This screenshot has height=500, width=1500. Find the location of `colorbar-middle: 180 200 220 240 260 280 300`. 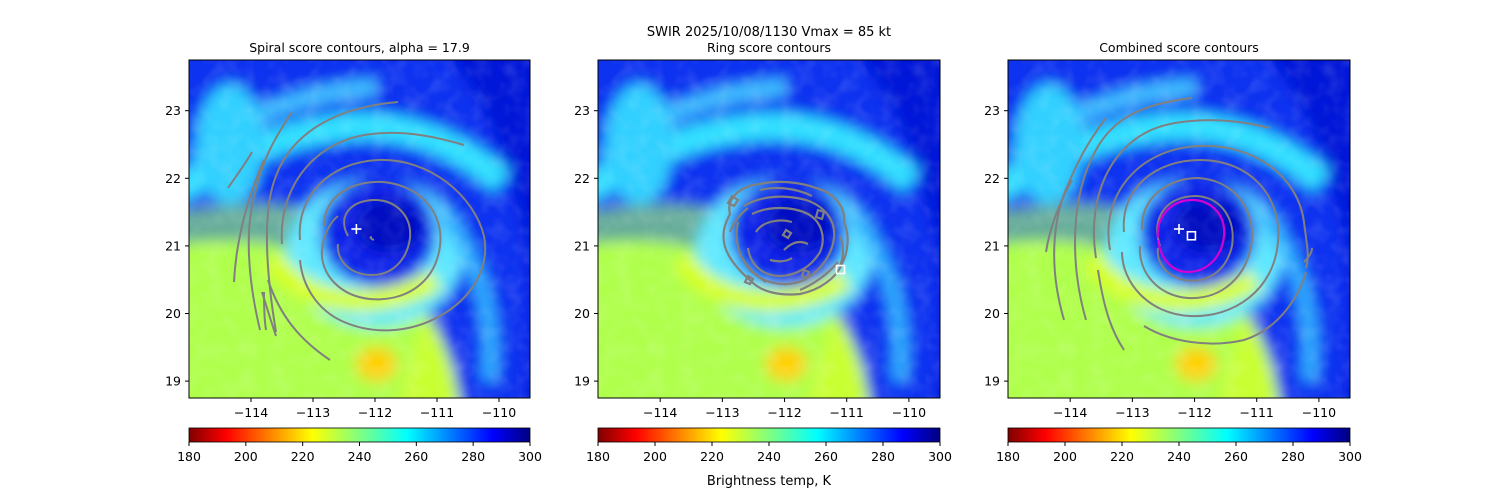

colorbar-middle: 180 200 220 240 260 280 300 is located at coordinates (769, 445).